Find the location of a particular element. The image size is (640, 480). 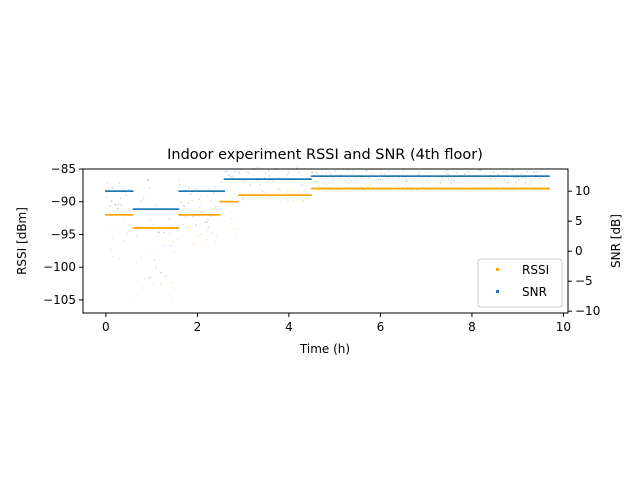

y-right-tick-label: −10 is located at coordinates (587, 311).